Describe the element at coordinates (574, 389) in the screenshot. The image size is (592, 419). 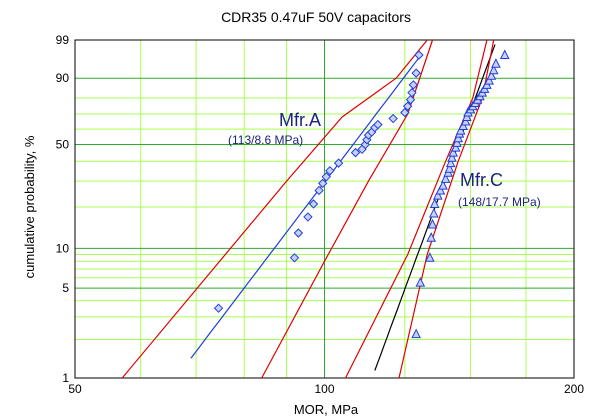
I see `x-tick-label: 200` at that location.